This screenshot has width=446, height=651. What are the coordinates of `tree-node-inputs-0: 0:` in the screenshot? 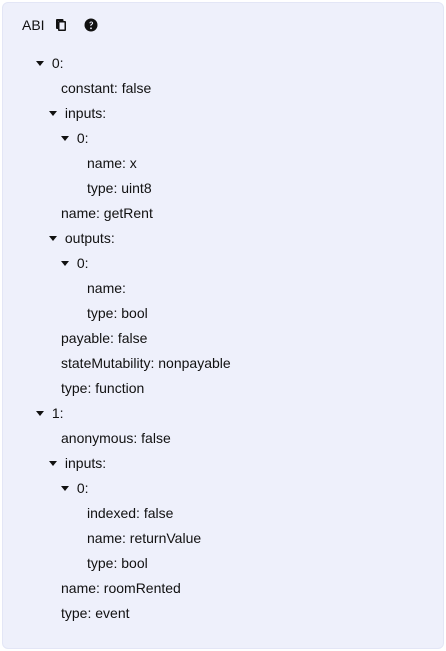 It's located at (75, 138).